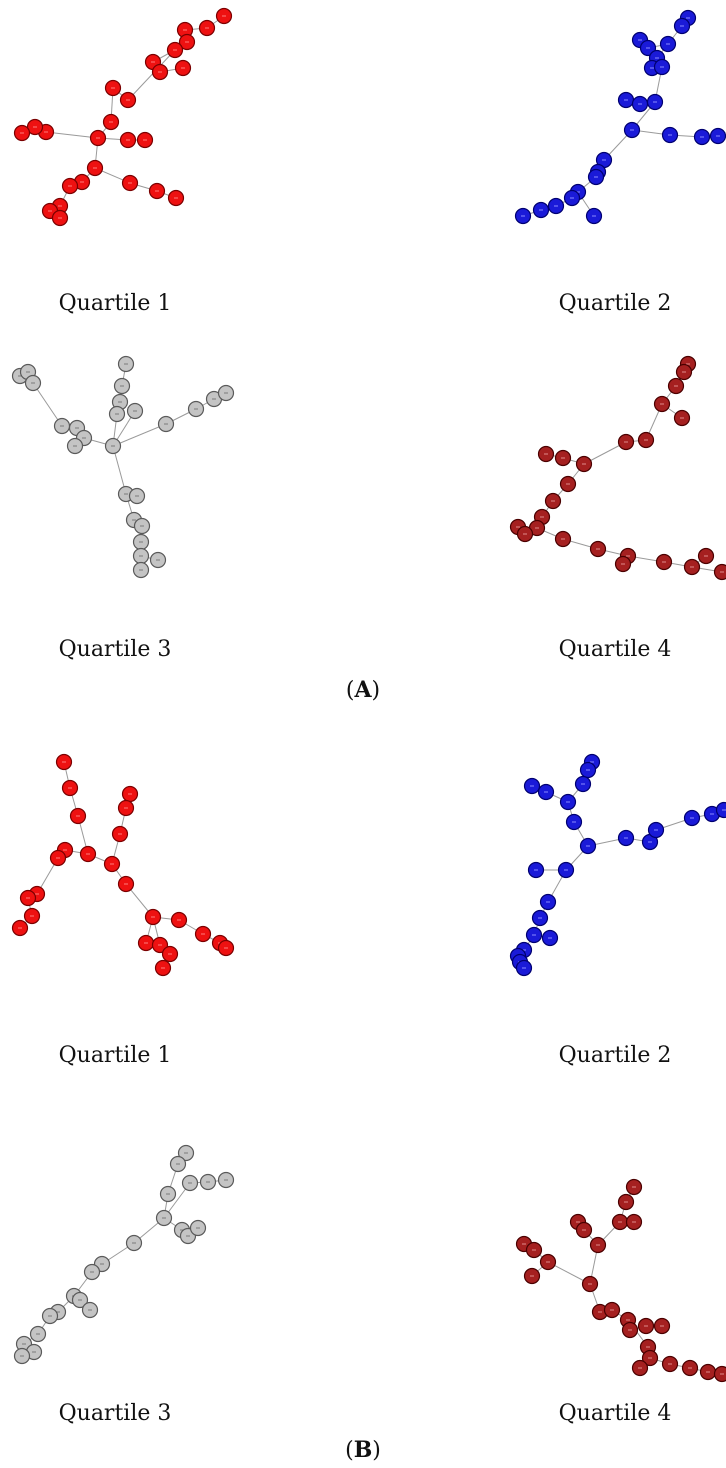  I want to click on panel-label-a: (A), so click(363, 690).